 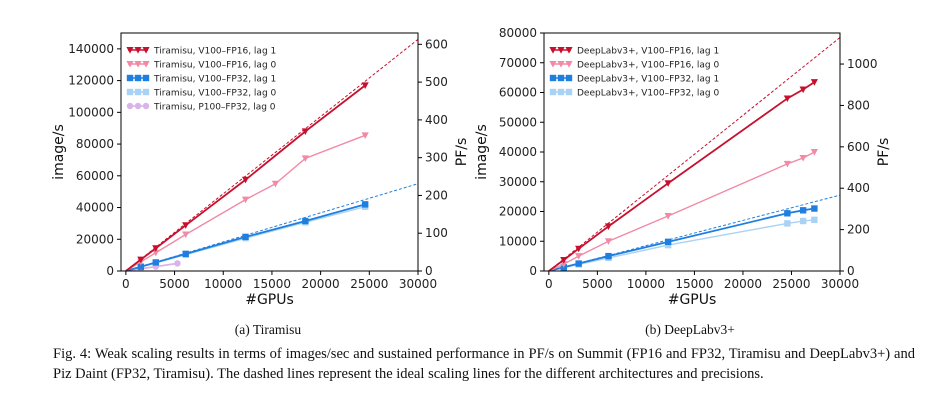 I want to click on x-axis-label: #GPUs, so click(x=692, y=300).